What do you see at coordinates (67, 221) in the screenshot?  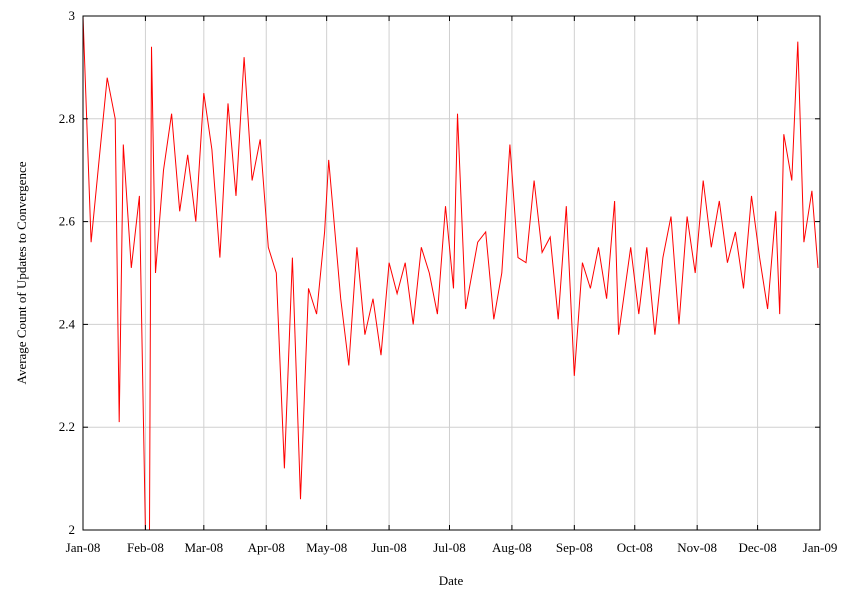 I see `y-tick-label: 2.6` at bounding box center [67, 221].